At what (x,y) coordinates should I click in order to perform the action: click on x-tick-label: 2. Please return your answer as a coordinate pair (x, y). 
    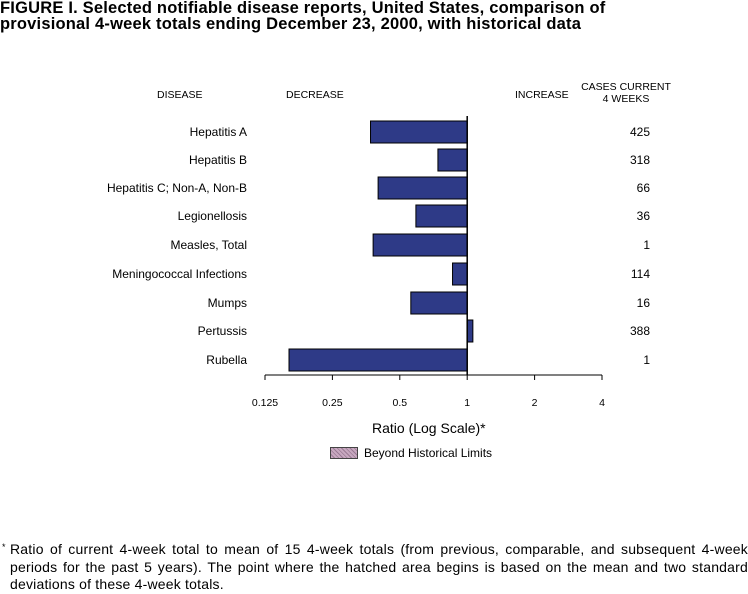
    Looking at the image, I should click on (534, 403).